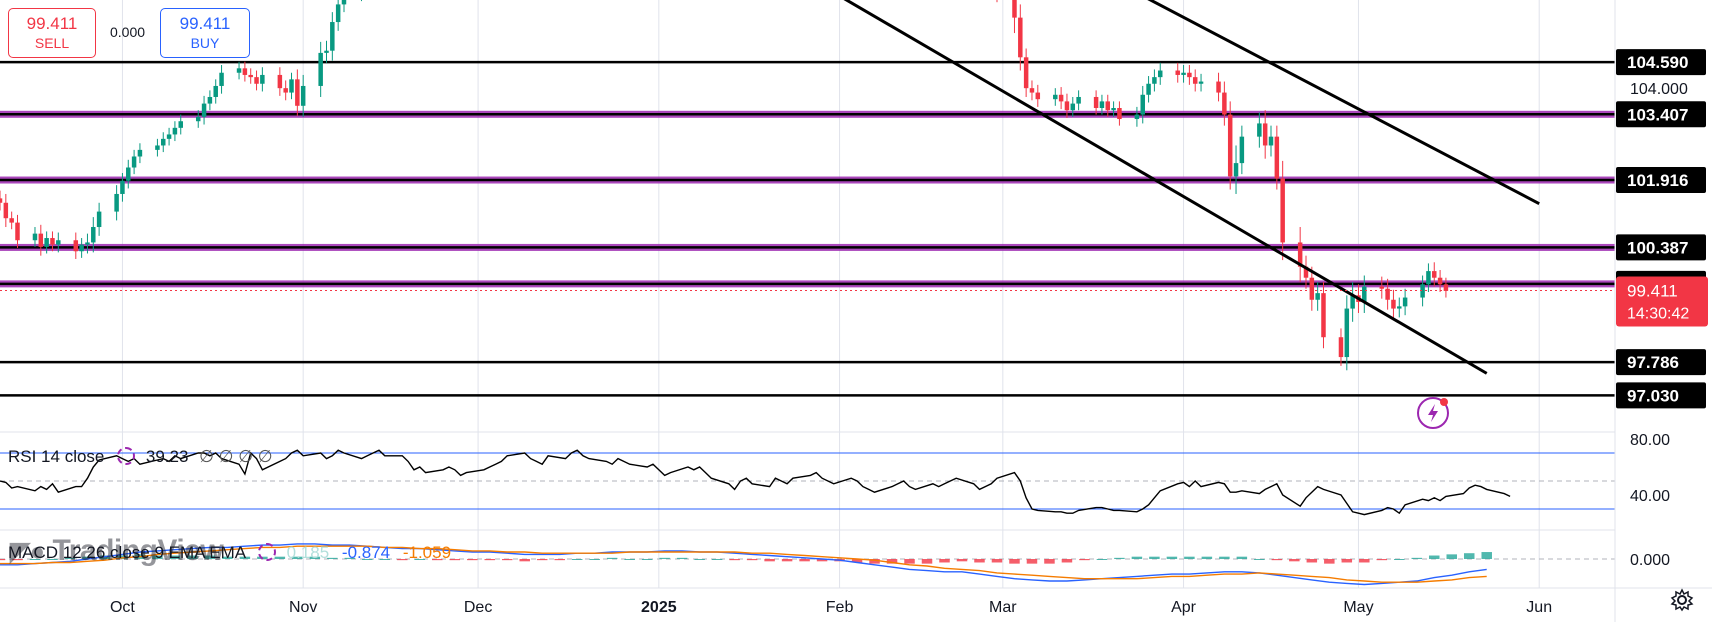 The image size is (1712, 622). Describe the element at coordinates (1657, 180) in the screenshot. I see `level-price-label: 101.916` at that location.